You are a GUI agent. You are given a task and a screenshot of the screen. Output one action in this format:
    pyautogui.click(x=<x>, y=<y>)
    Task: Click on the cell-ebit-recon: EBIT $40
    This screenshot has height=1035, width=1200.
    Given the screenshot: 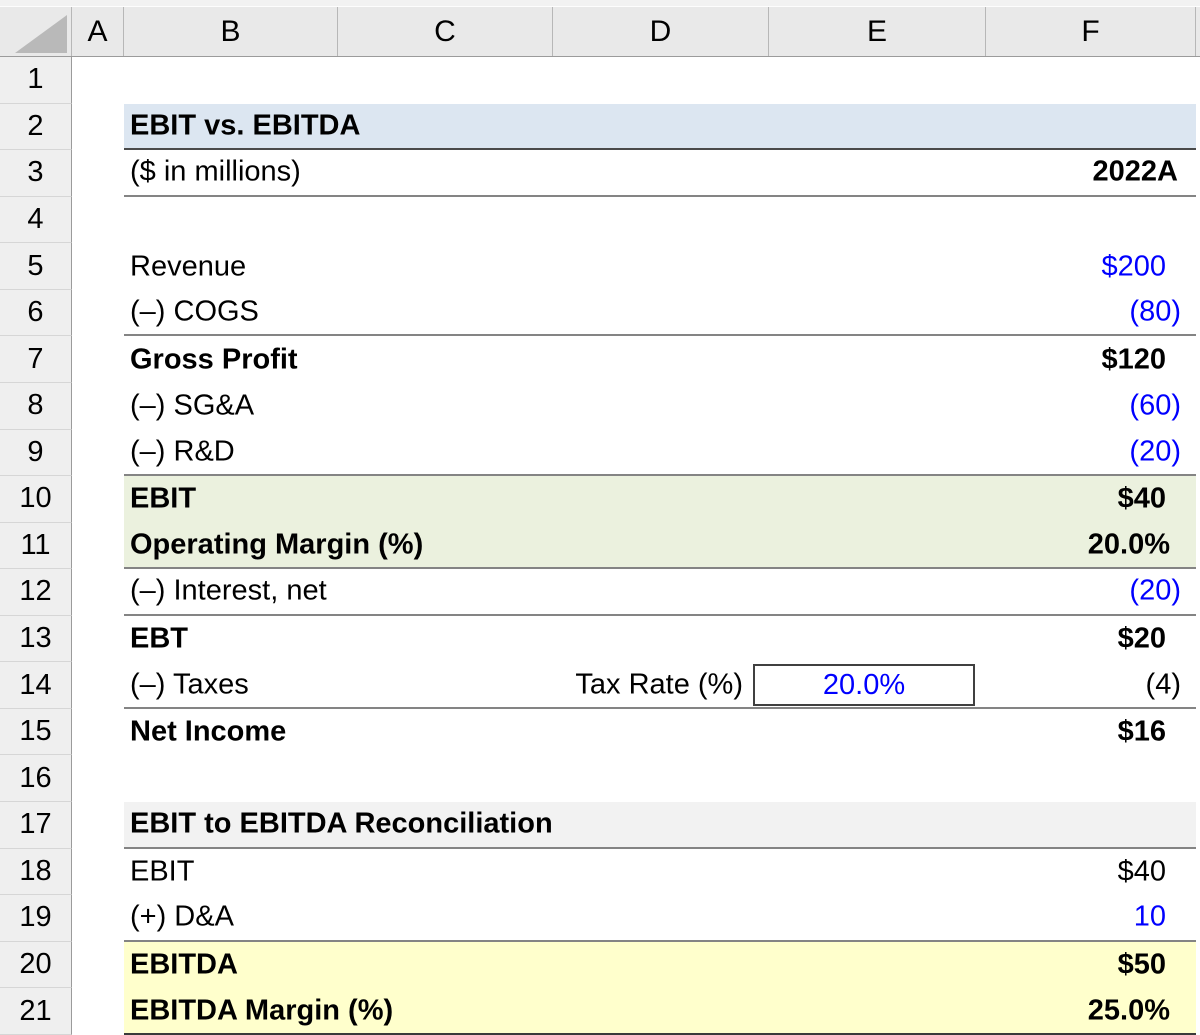 What is the action you would take?
    pyautogui.click(x=660, y=872)
    